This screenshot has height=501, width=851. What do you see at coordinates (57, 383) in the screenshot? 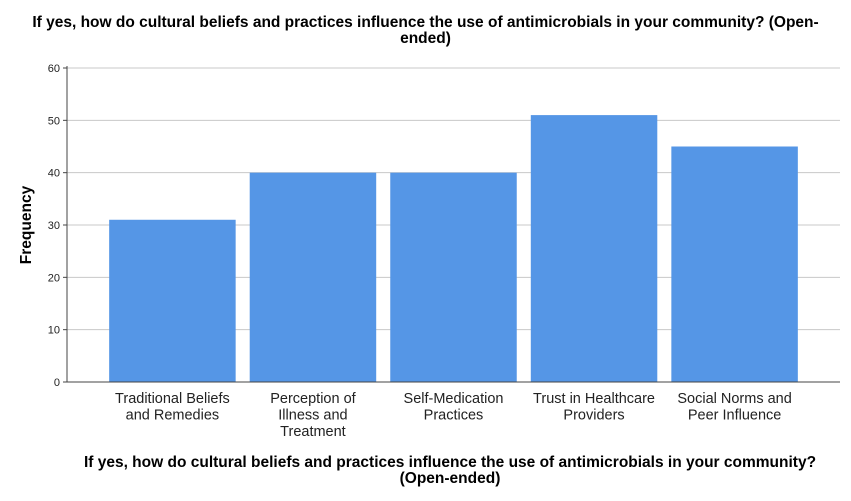
I see `y-tick-label: 0` at bounding box center [57, 383].